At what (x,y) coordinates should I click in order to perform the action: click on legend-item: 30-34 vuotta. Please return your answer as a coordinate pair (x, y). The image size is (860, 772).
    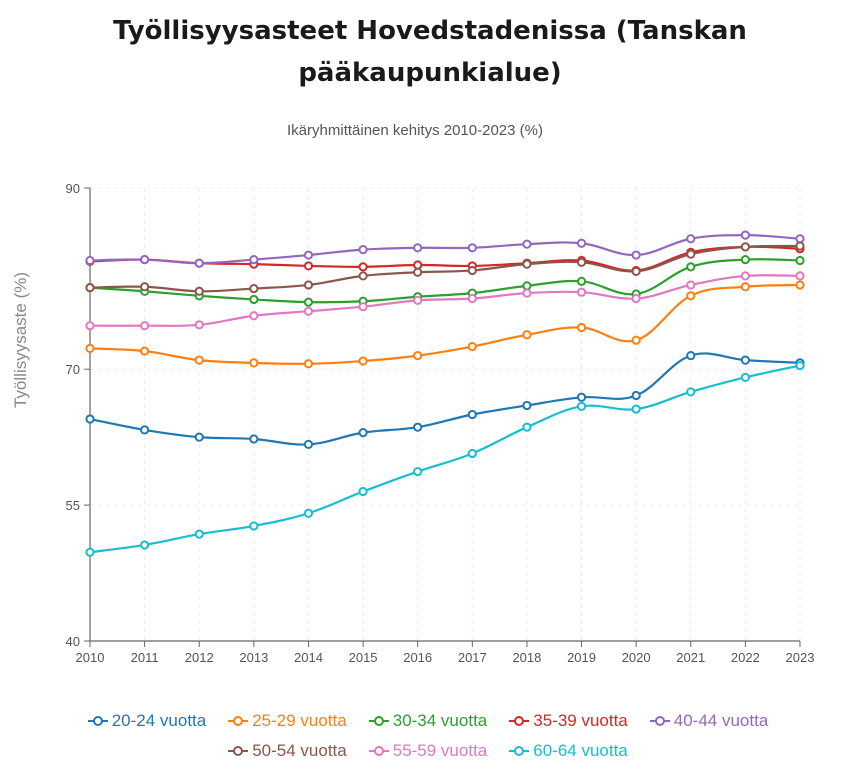
    Looking at the image, I should click on (427, 721).